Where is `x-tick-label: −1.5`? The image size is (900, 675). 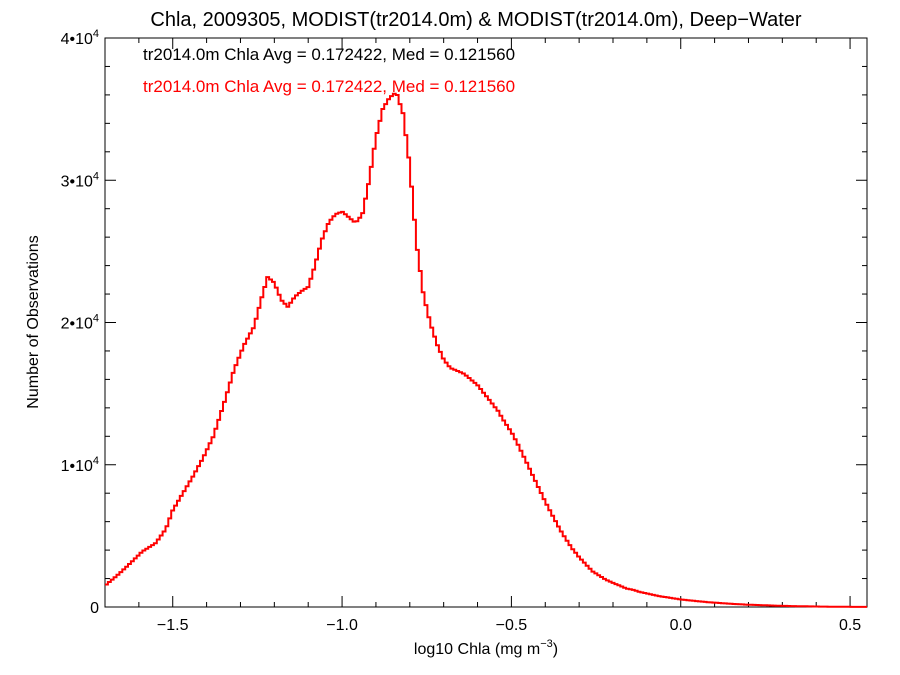
x-tick-label: −1.5 is located at coordinates (173, 625).